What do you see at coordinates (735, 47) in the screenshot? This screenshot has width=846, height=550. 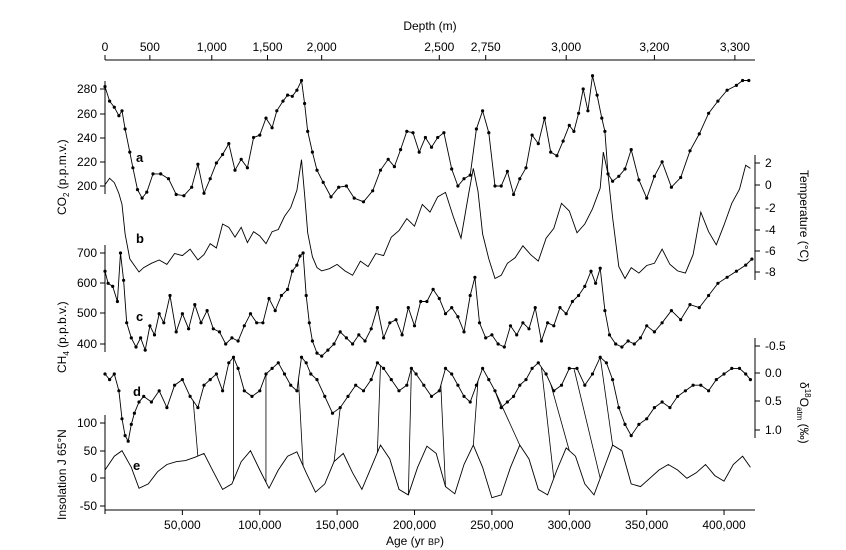 I see `top-tick-label: 3,300` at bounding box center [735, 47].